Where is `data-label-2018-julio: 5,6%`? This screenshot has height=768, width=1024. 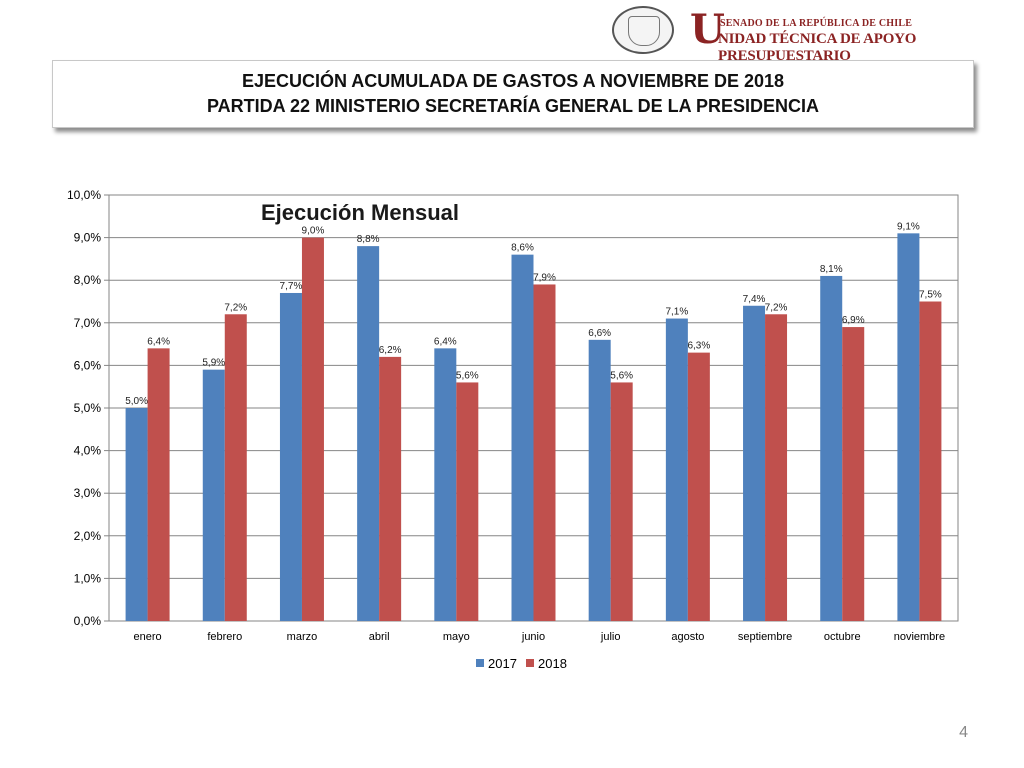 data-label-2018-julio: 5,6% is located at coordinates (621, 375).